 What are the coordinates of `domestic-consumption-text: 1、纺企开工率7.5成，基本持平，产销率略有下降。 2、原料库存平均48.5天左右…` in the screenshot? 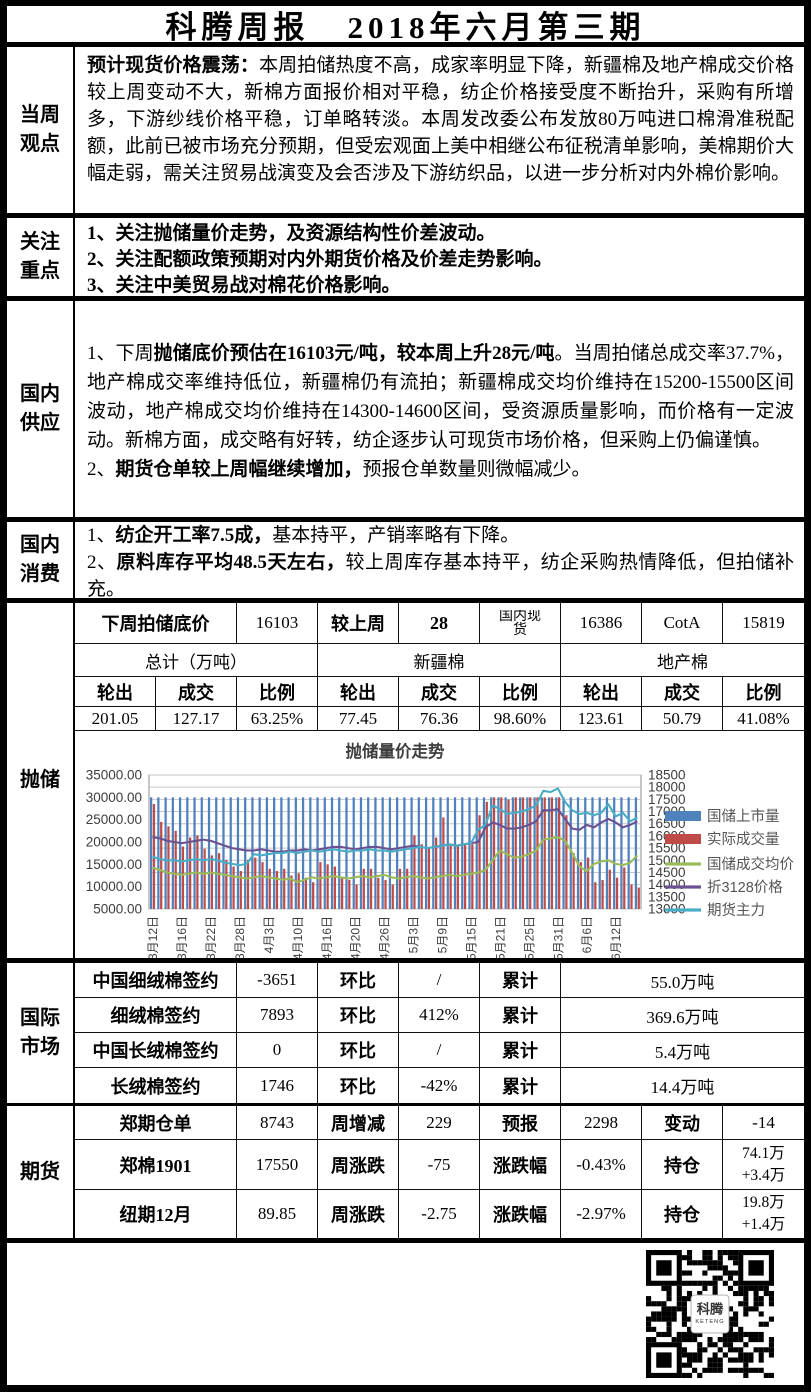 It's located at (439, 561).